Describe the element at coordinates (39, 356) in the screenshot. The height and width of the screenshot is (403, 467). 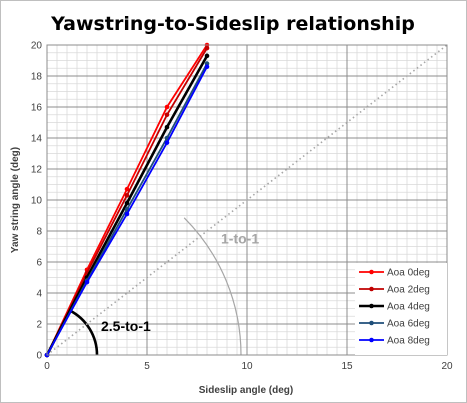
I see `y-tick-label: 0` at that location.